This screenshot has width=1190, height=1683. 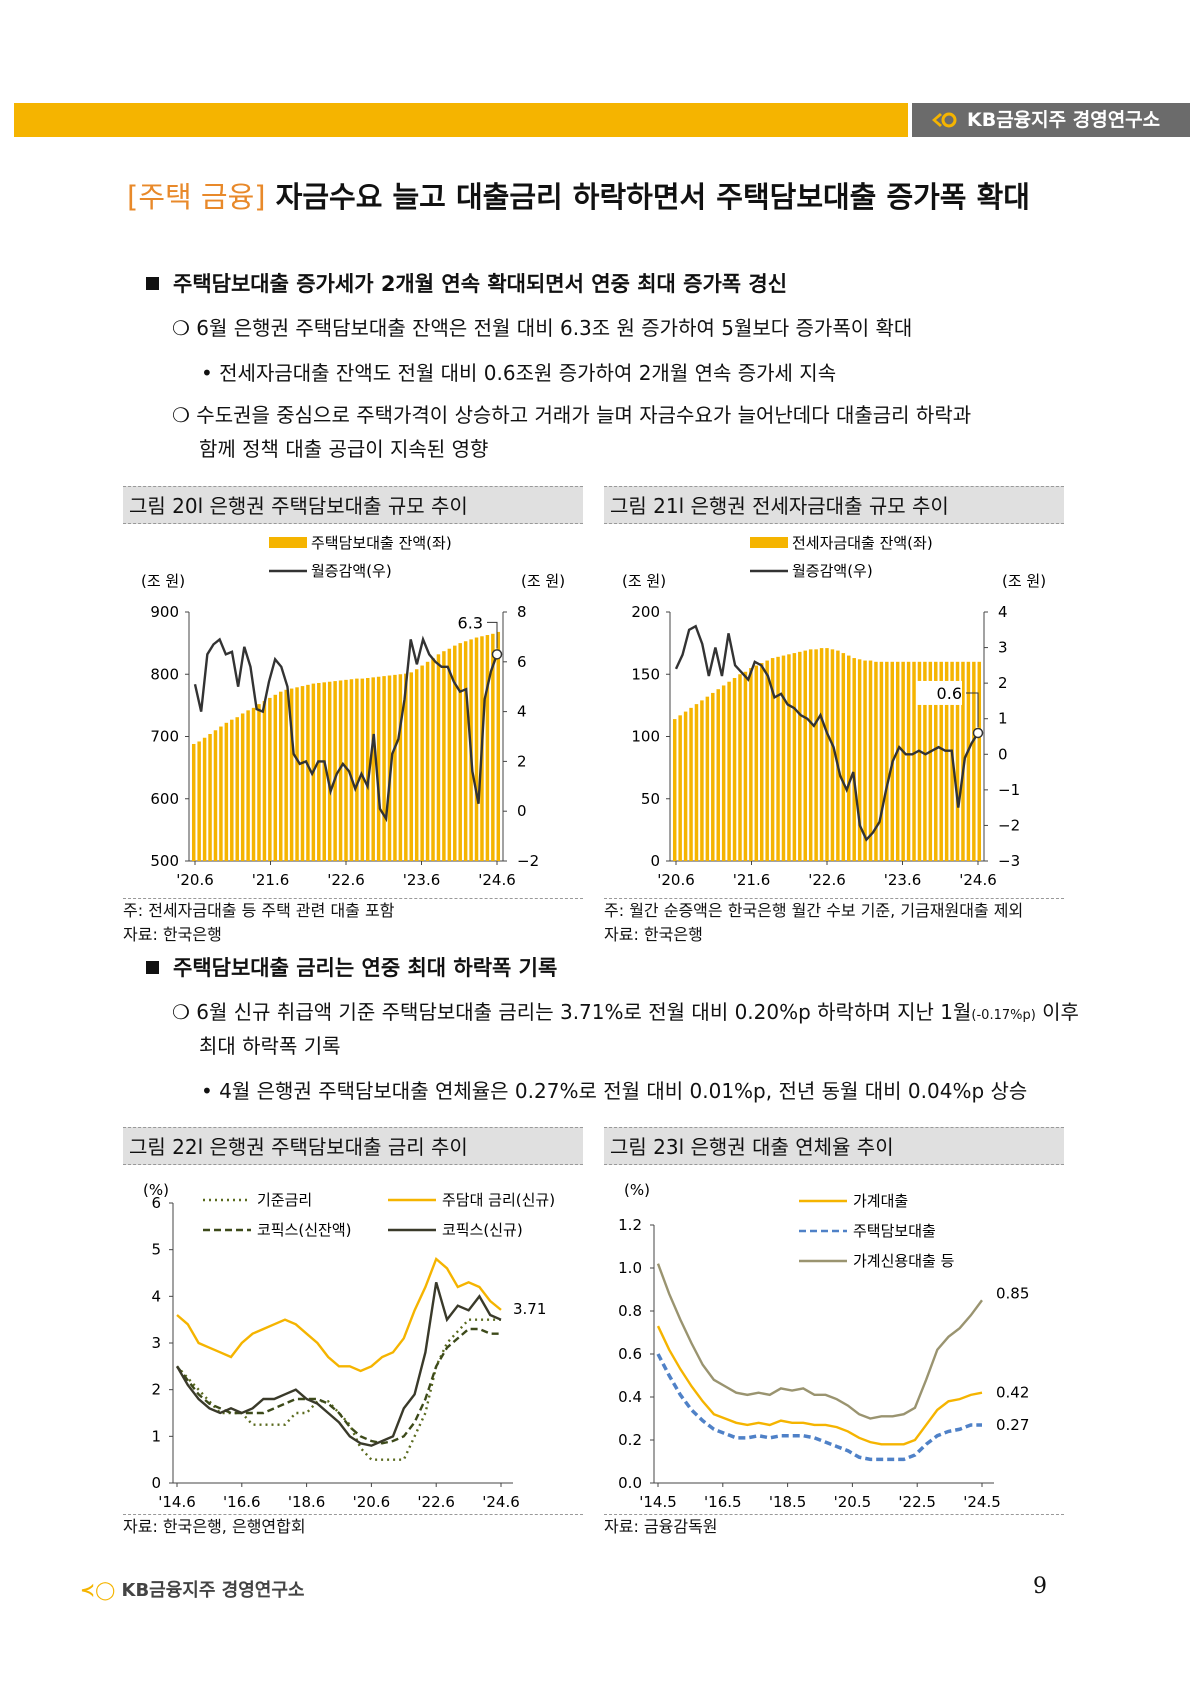 I want to click on section2-p1-line2: 최대 하락폭 기록, so click(x=270, y=1046).